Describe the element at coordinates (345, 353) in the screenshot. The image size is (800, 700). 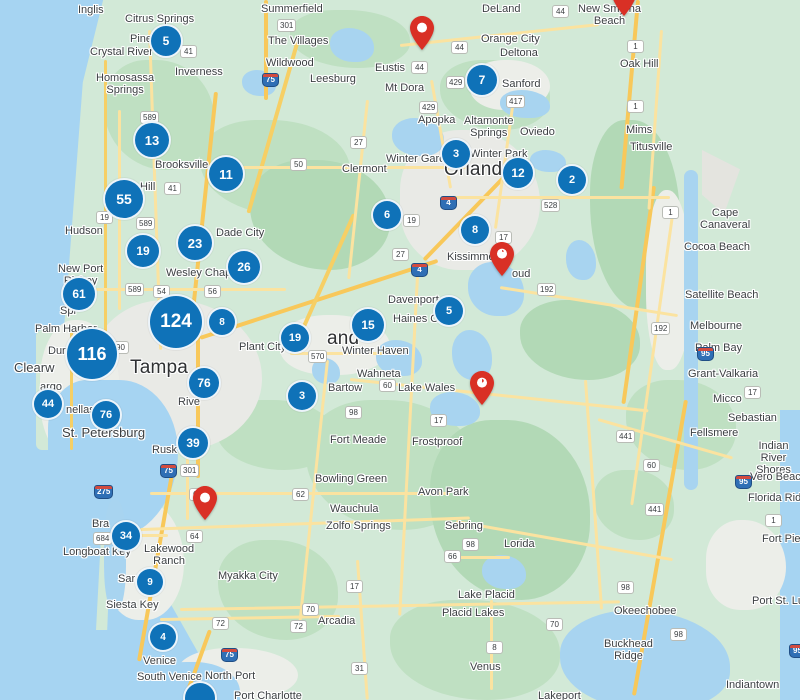
I see `road-sr570` at that location.